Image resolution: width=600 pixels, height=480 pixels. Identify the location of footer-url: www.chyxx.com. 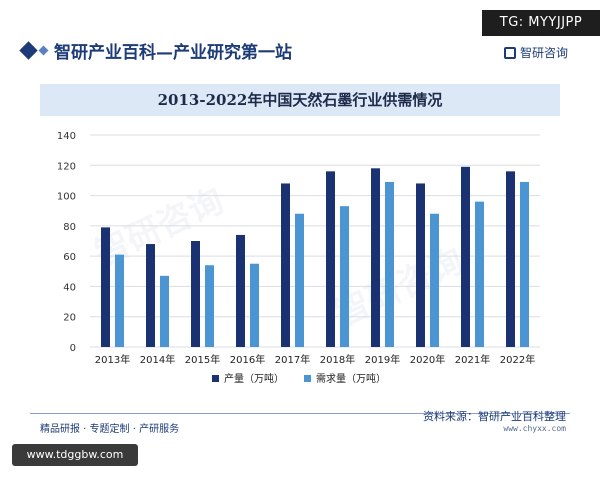
(534, 428).